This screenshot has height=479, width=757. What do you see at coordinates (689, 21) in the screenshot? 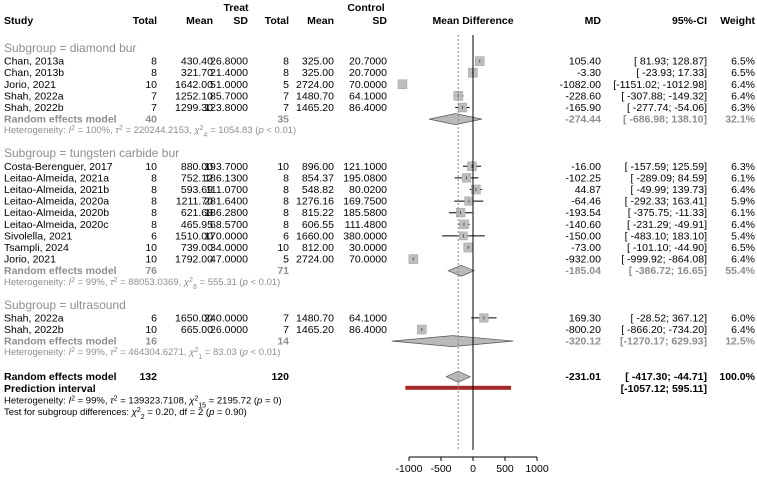
I see `ci-header: 95%-CI` at bounding box center [689, 21].